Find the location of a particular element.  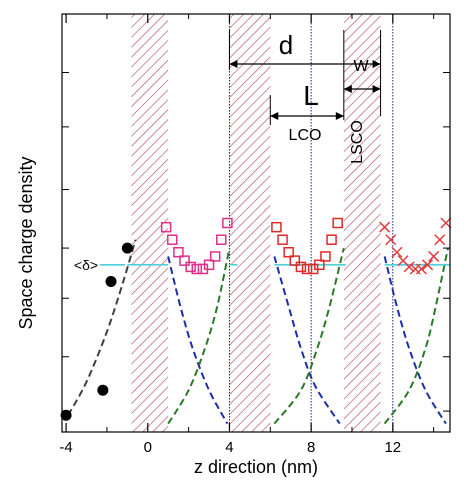

L-label: L is located at coordinates (311, 95).